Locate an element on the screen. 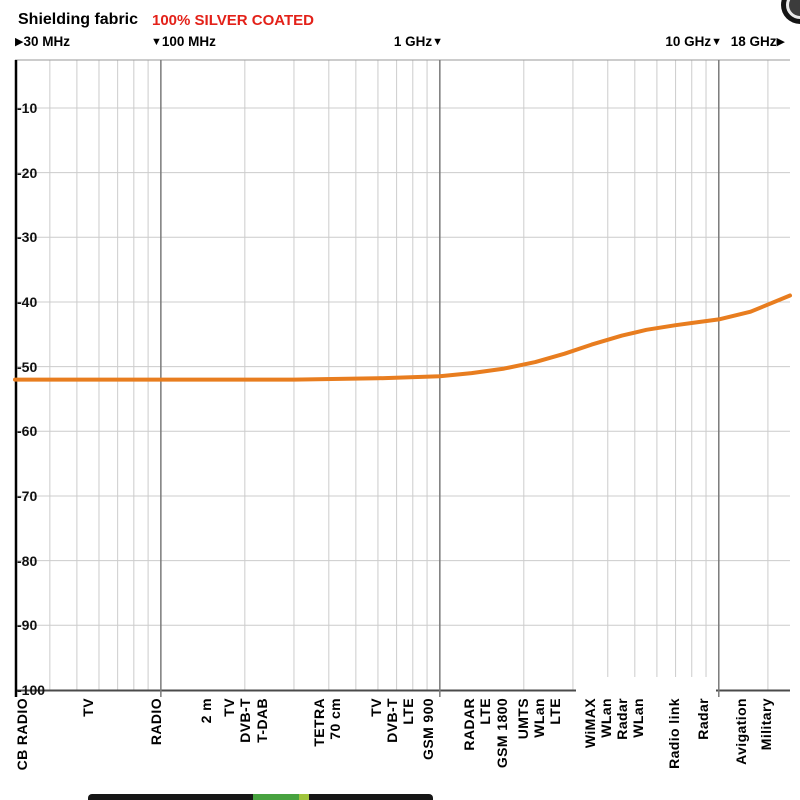  y-axis-label: -60 is located at coordinates (27, 431).